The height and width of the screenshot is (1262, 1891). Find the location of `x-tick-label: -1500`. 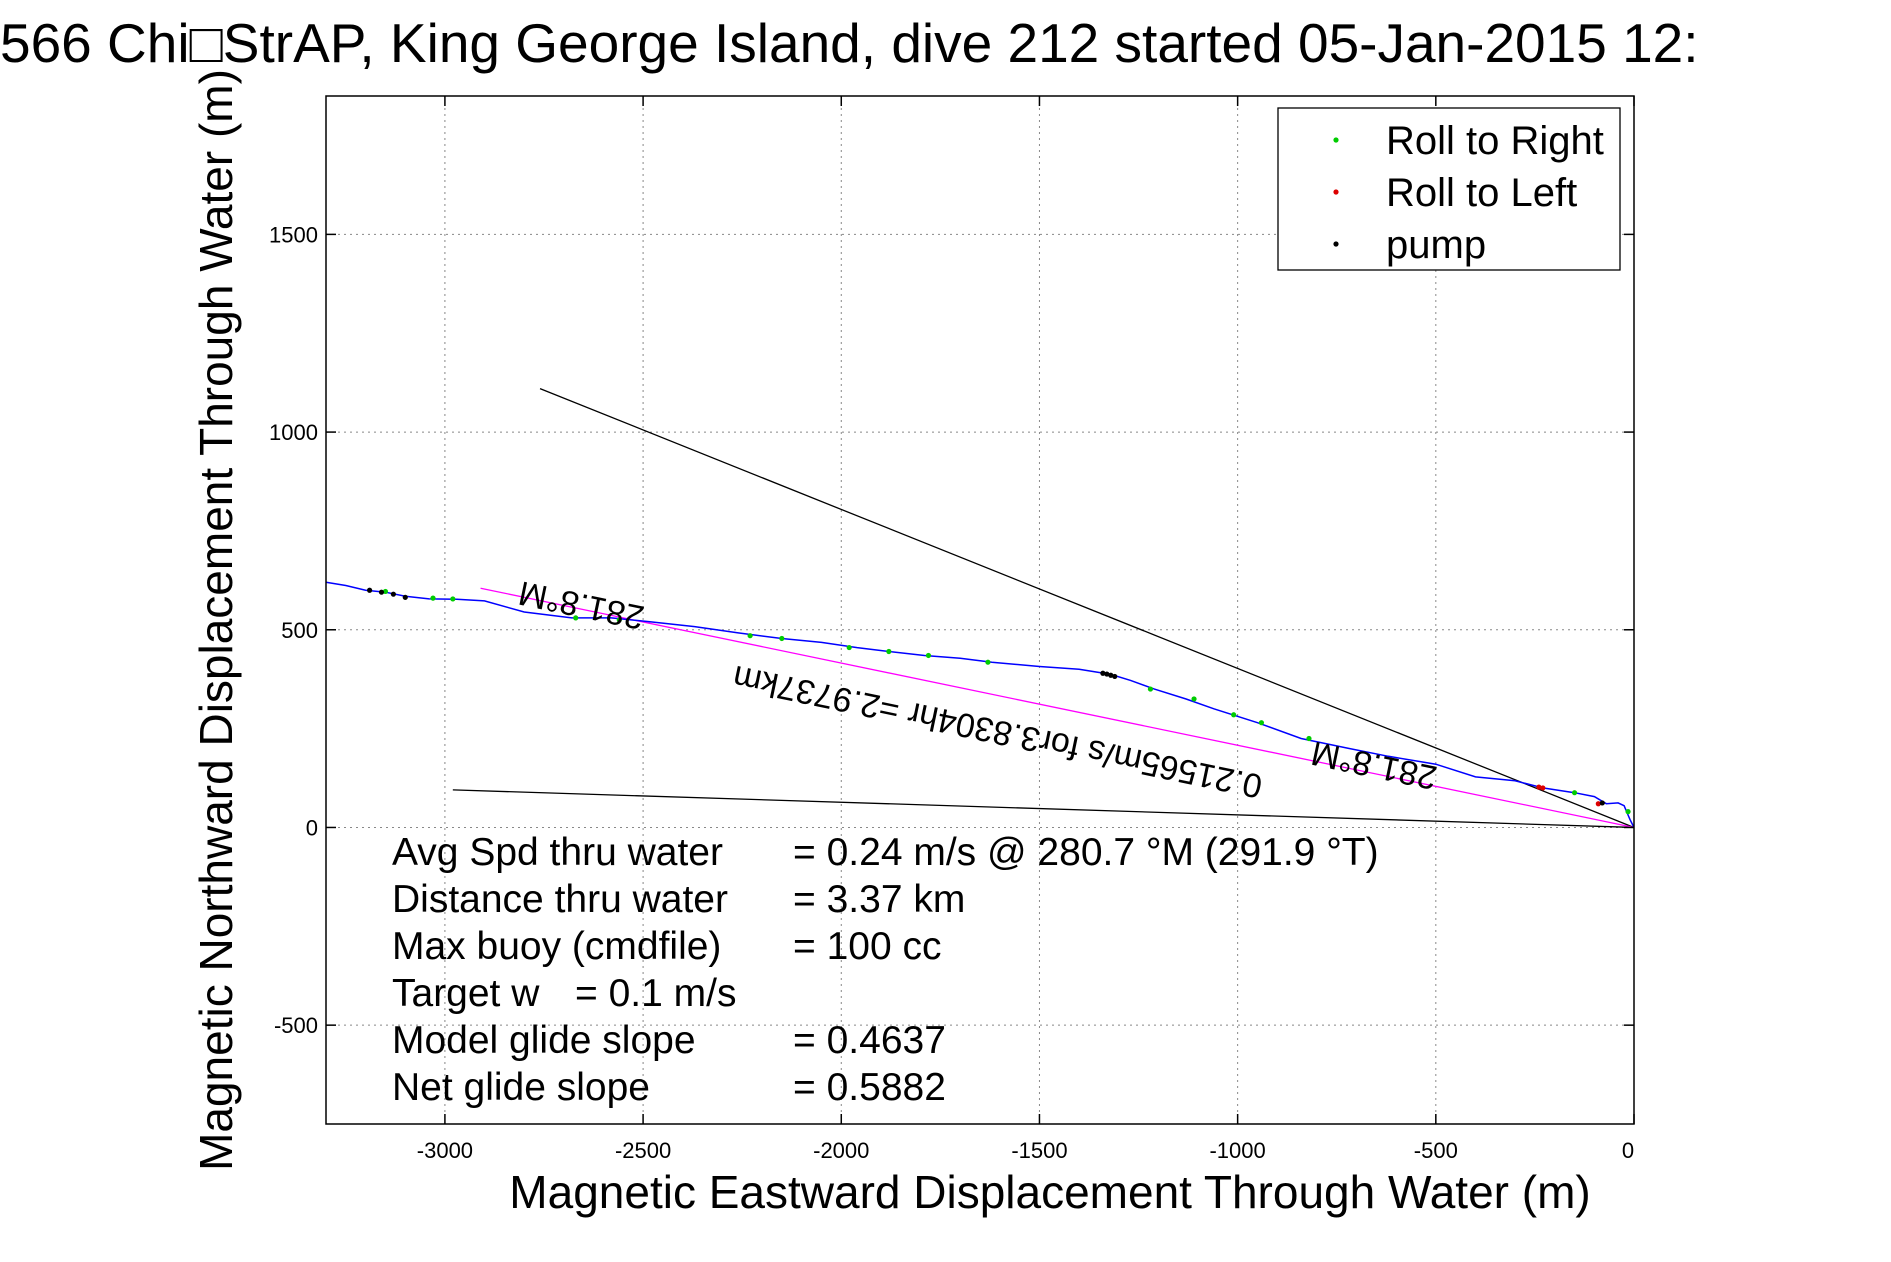

x-tick-label: -1500 is located at coordinates (1039, 1150).